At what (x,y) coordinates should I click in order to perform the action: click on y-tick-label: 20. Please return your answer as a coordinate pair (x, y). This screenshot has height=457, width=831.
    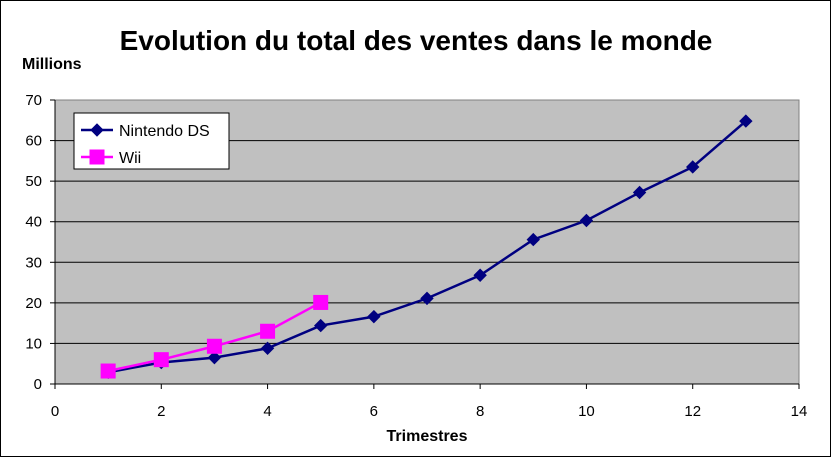
    Looking at the image, I should click on (33, 303).